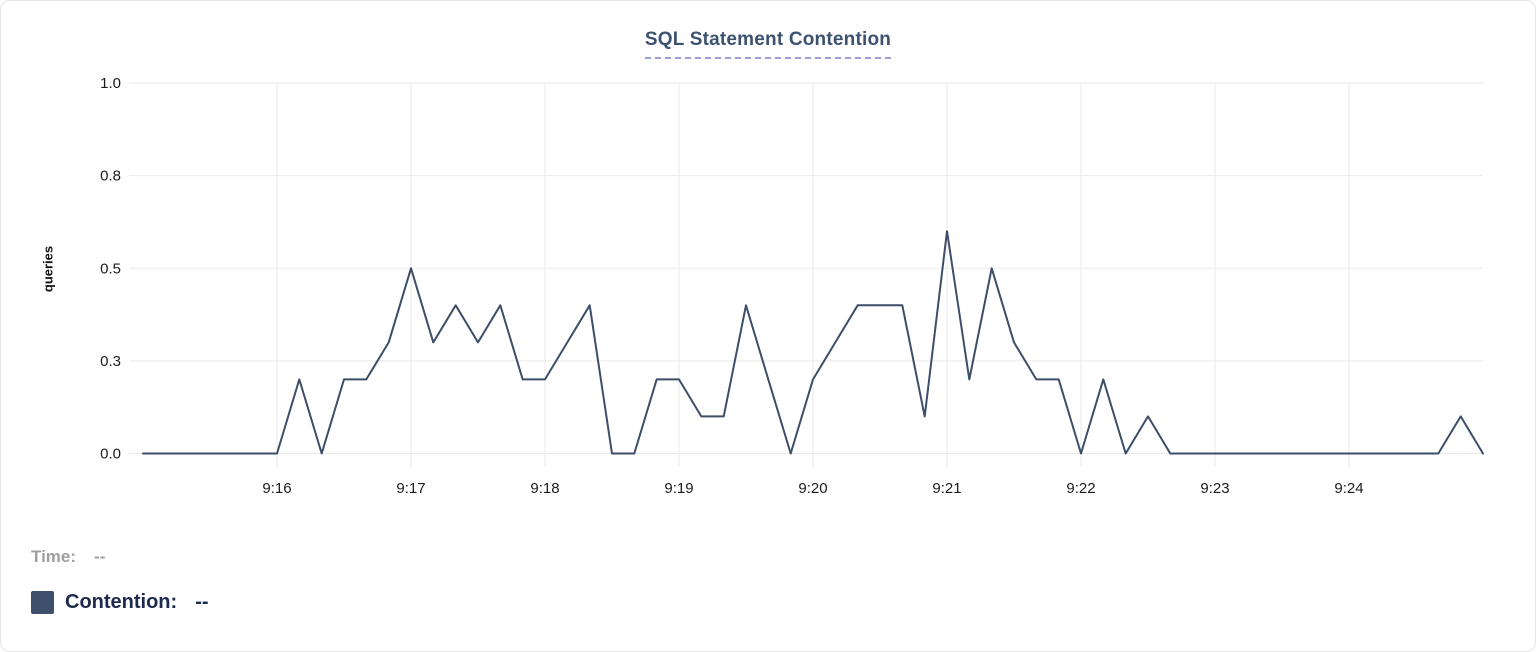 The height and width of the screenshot is (652, 1536). I want to click on chart-header: SQL Statement Contention, so click(768, 44).